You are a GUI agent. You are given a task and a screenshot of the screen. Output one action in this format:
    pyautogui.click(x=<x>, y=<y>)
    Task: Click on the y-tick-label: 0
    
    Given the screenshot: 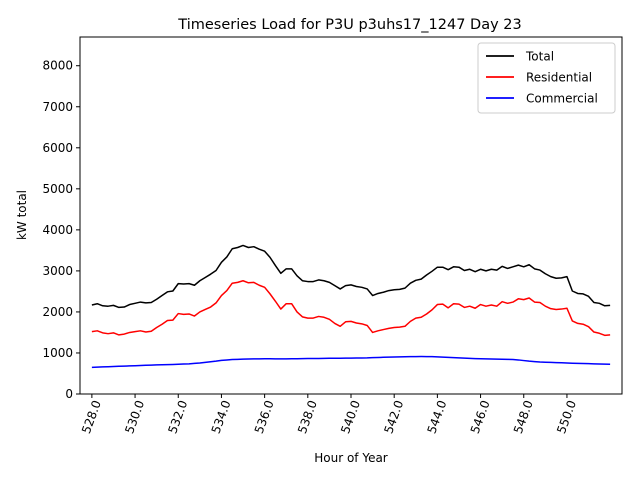 What is the action you would take?
    pyautogui.click(x=69, y=394)
    